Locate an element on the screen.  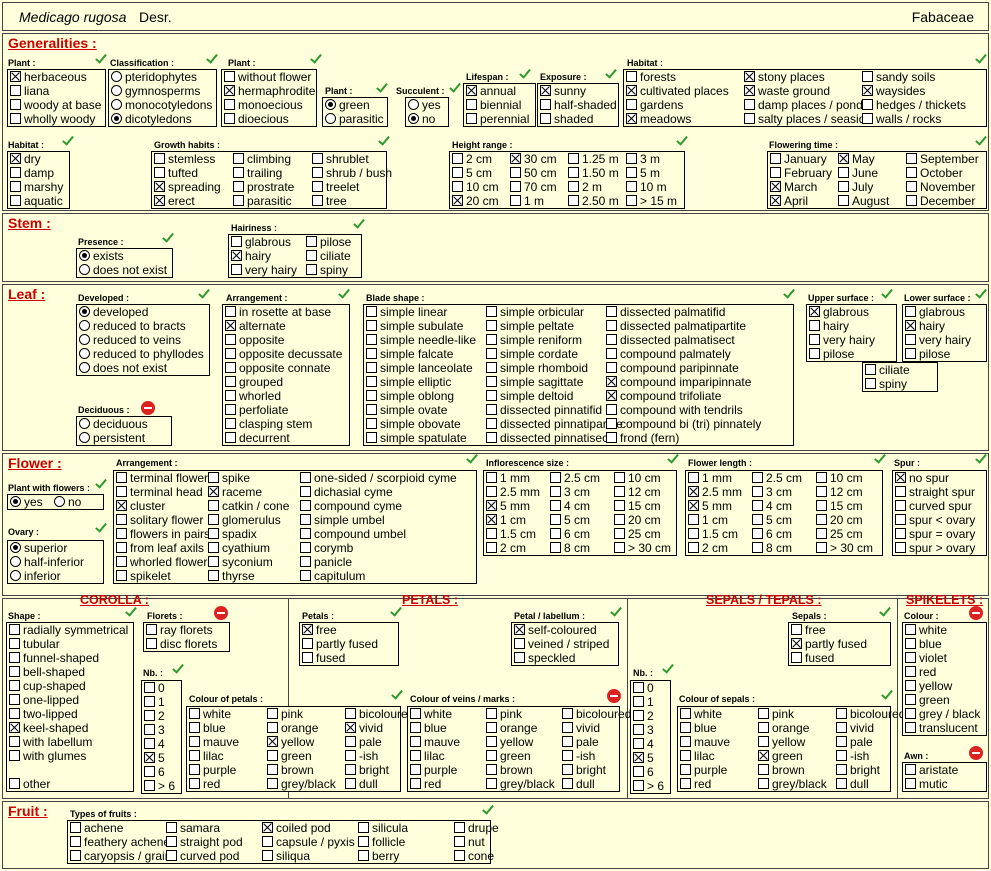
checkbox-option: simple subulate is located at coordinates (414, 326).